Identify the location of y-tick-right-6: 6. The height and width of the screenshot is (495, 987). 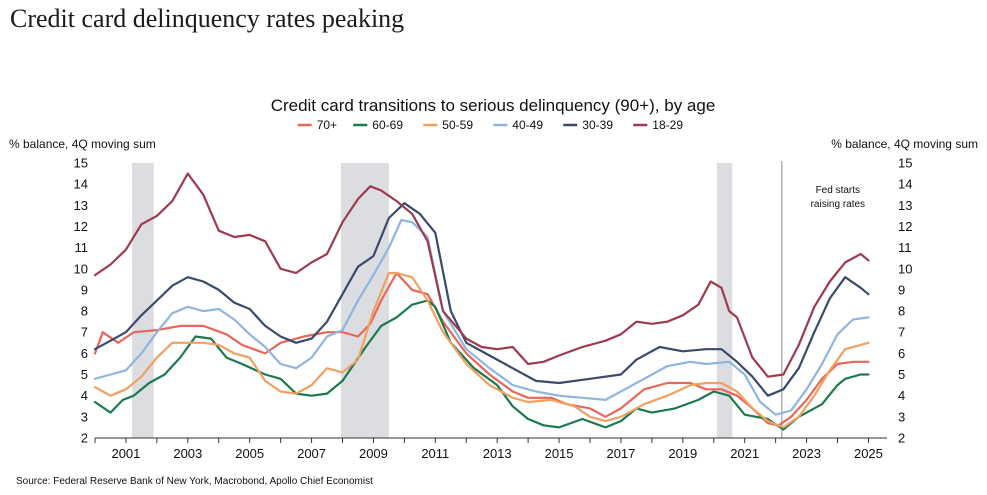
(901, 353).